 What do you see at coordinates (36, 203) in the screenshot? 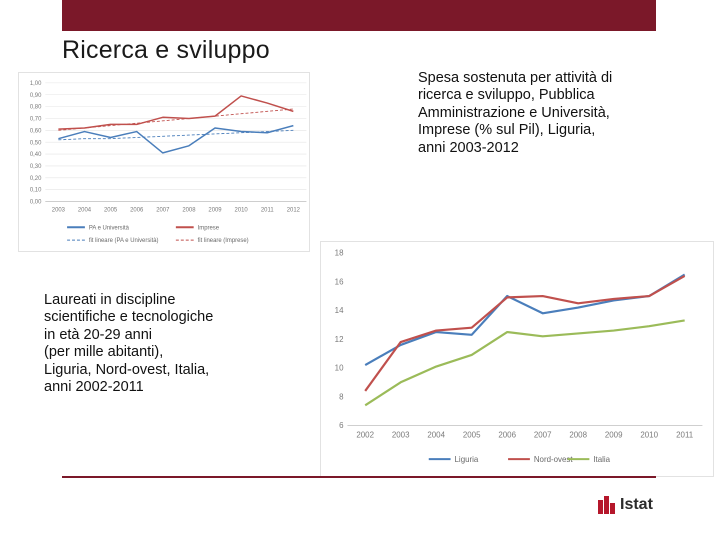
I see `y-tick-label: 0,00` at bounding box center [36, 203].